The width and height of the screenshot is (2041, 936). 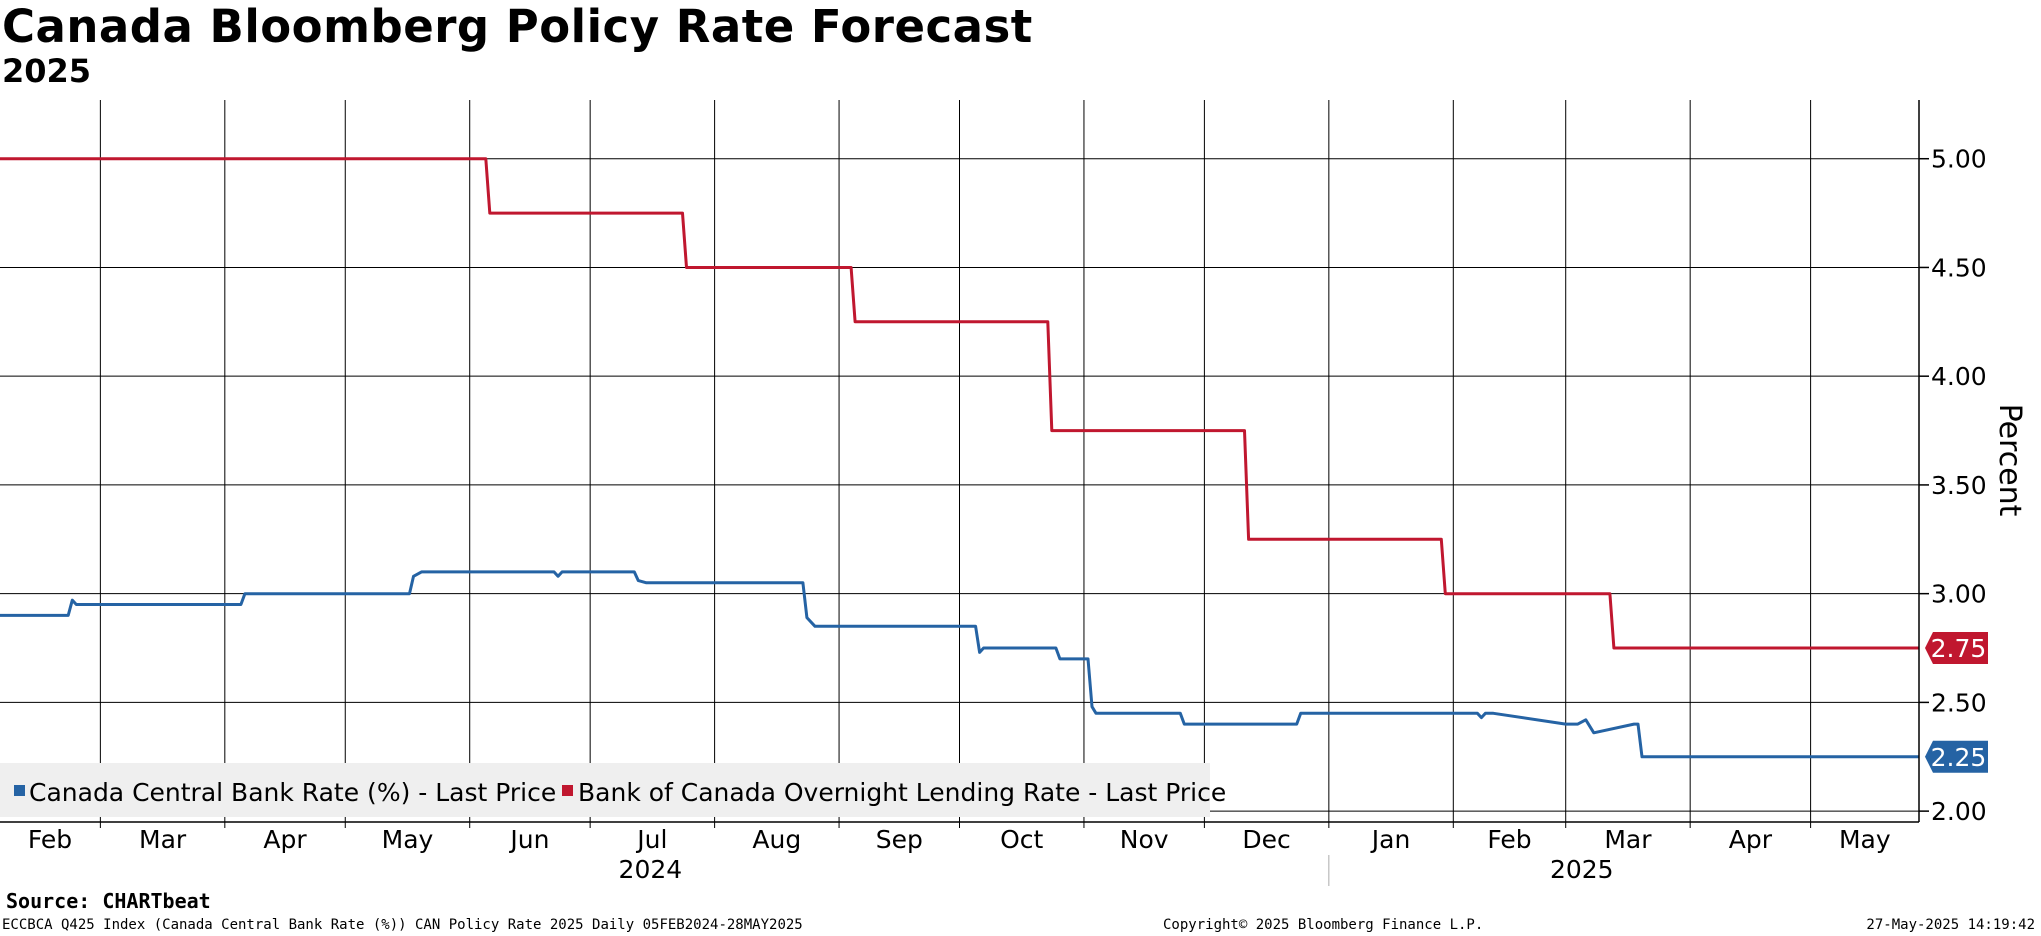 I want to click on last-value-label-blue: 2.25, so click(x=1959, y=757).